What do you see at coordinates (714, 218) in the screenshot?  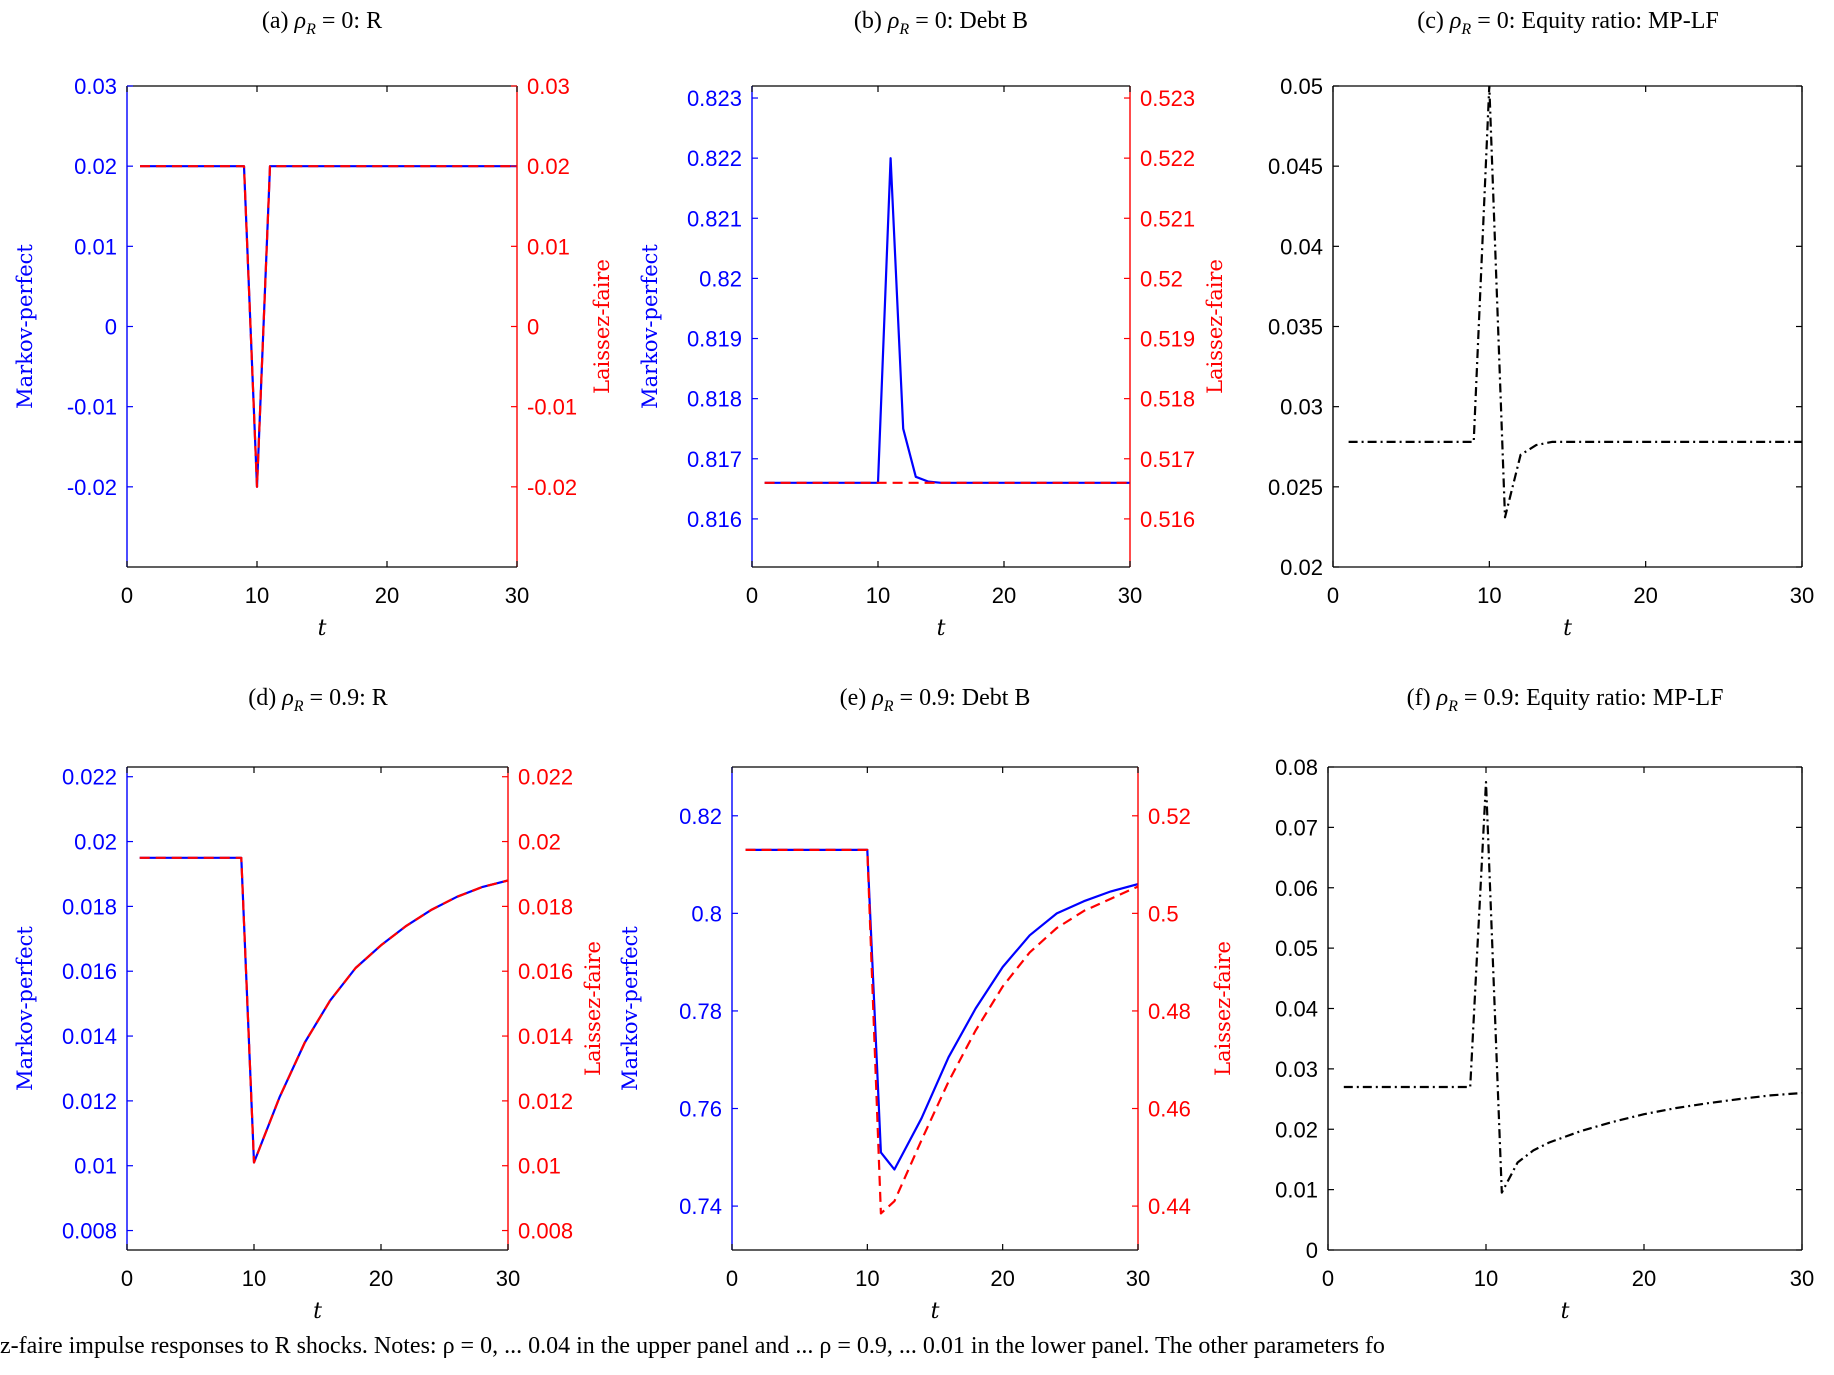 I see `y-tick-label-left: 0.821` at bounding box center [714, 218].